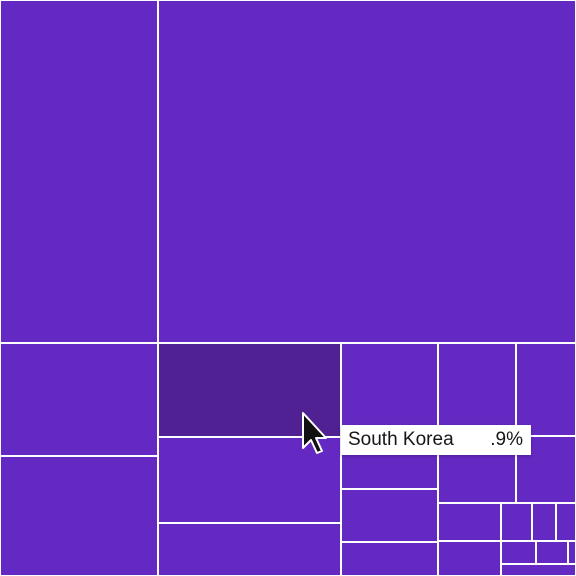 The width and height of the screenshot is (576, 576). I want to click on tooltip-value: .9%, so click(506, 439).